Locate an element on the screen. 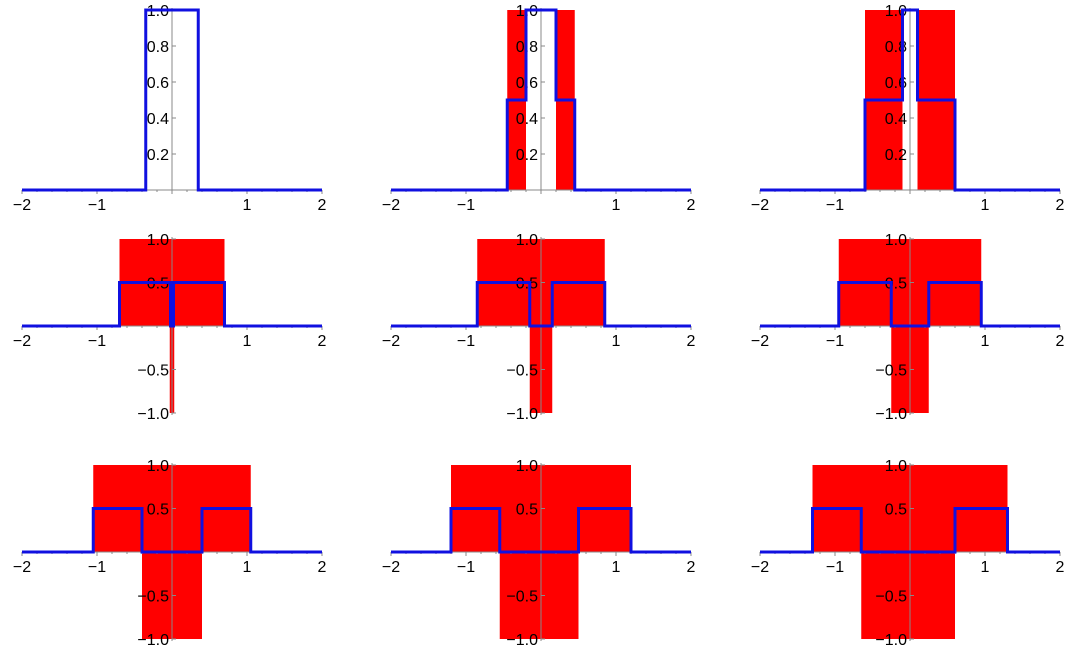  panel-6: −2 −1 1 2−1.0−0.50.51.0 is located at coordinates (908, 327).